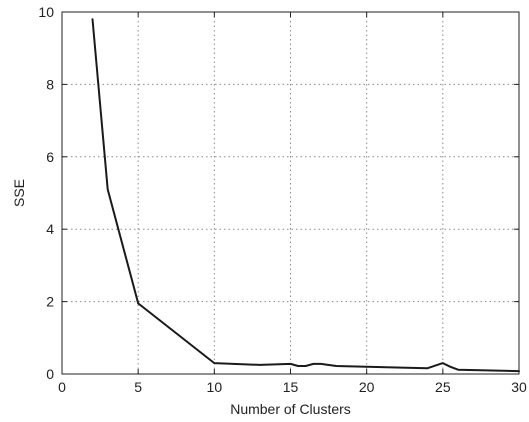 The width and height of the screenshot is (529, 422). What do you see at coordinates (19, 193) in the screenshot?
I see `y-axis-label: SSE` at bounding box center [19, 193].